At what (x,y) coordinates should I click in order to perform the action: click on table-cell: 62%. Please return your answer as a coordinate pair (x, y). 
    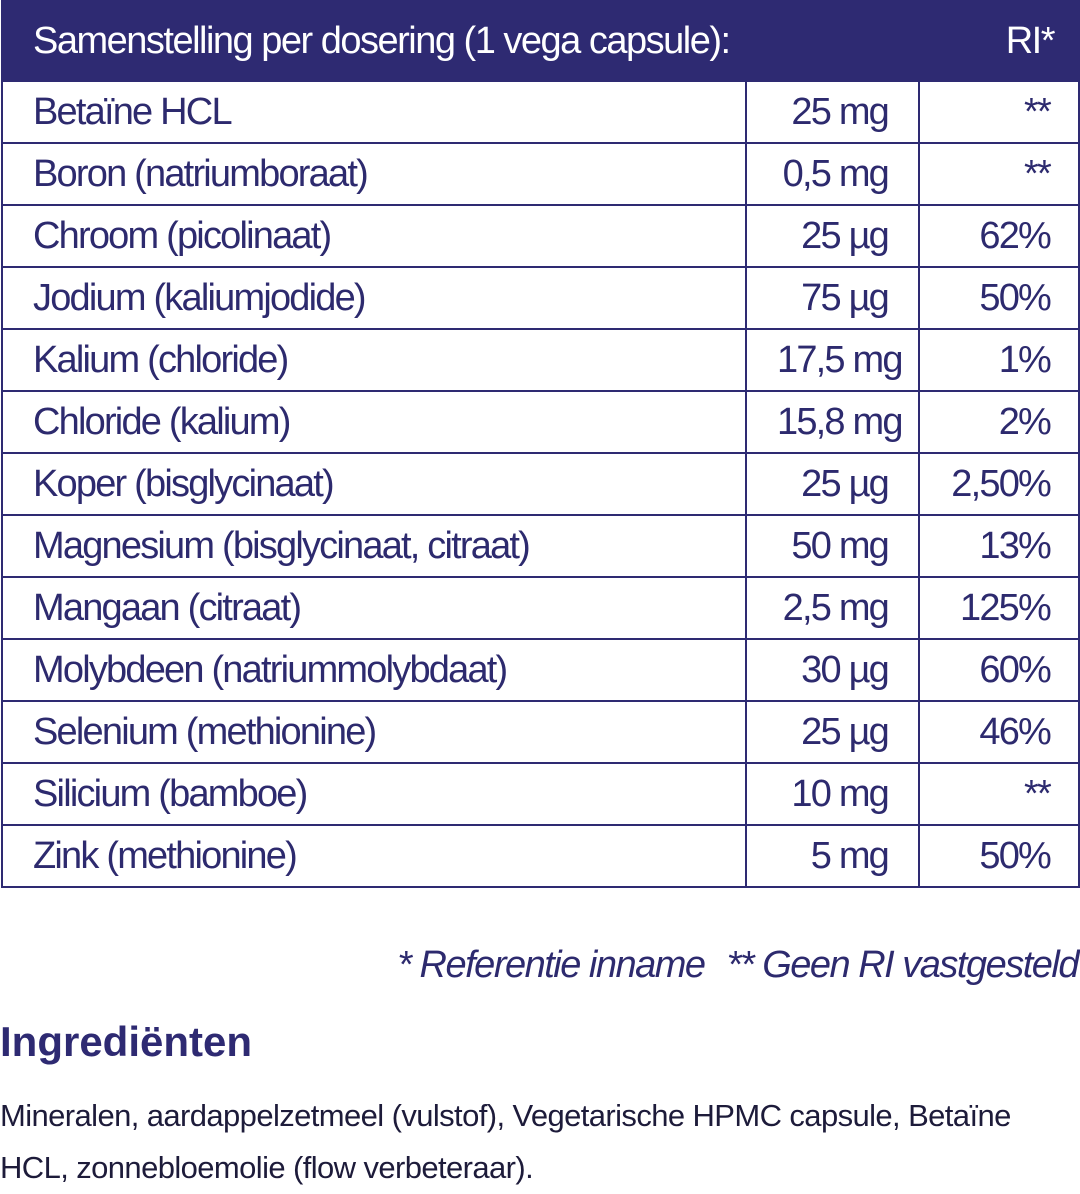
    Looking at the image, I should click on (999, 236).